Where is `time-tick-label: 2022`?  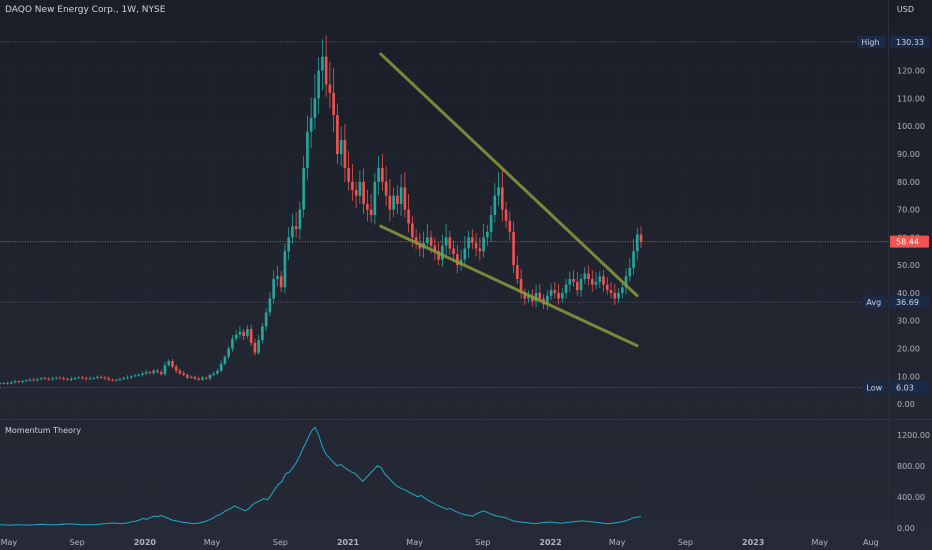 time-tick-label: 2022 is located at coordinates (550, 542).